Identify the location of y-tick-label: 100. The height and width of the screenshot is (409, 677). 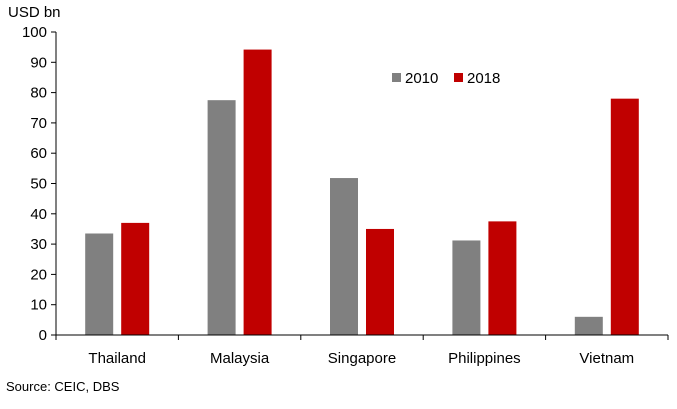
(34, 32).